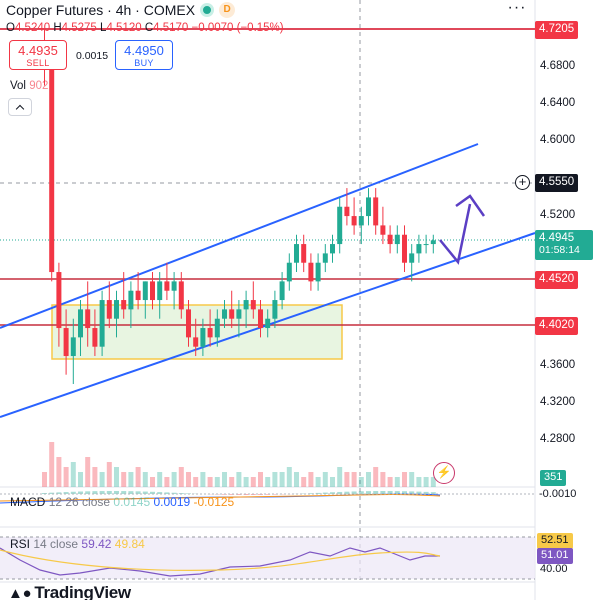  What do you see at coordinates (557, 280) in the screenshot?
I see `support-price-tag-1: 4.4520` at bounding box center [557, 280].